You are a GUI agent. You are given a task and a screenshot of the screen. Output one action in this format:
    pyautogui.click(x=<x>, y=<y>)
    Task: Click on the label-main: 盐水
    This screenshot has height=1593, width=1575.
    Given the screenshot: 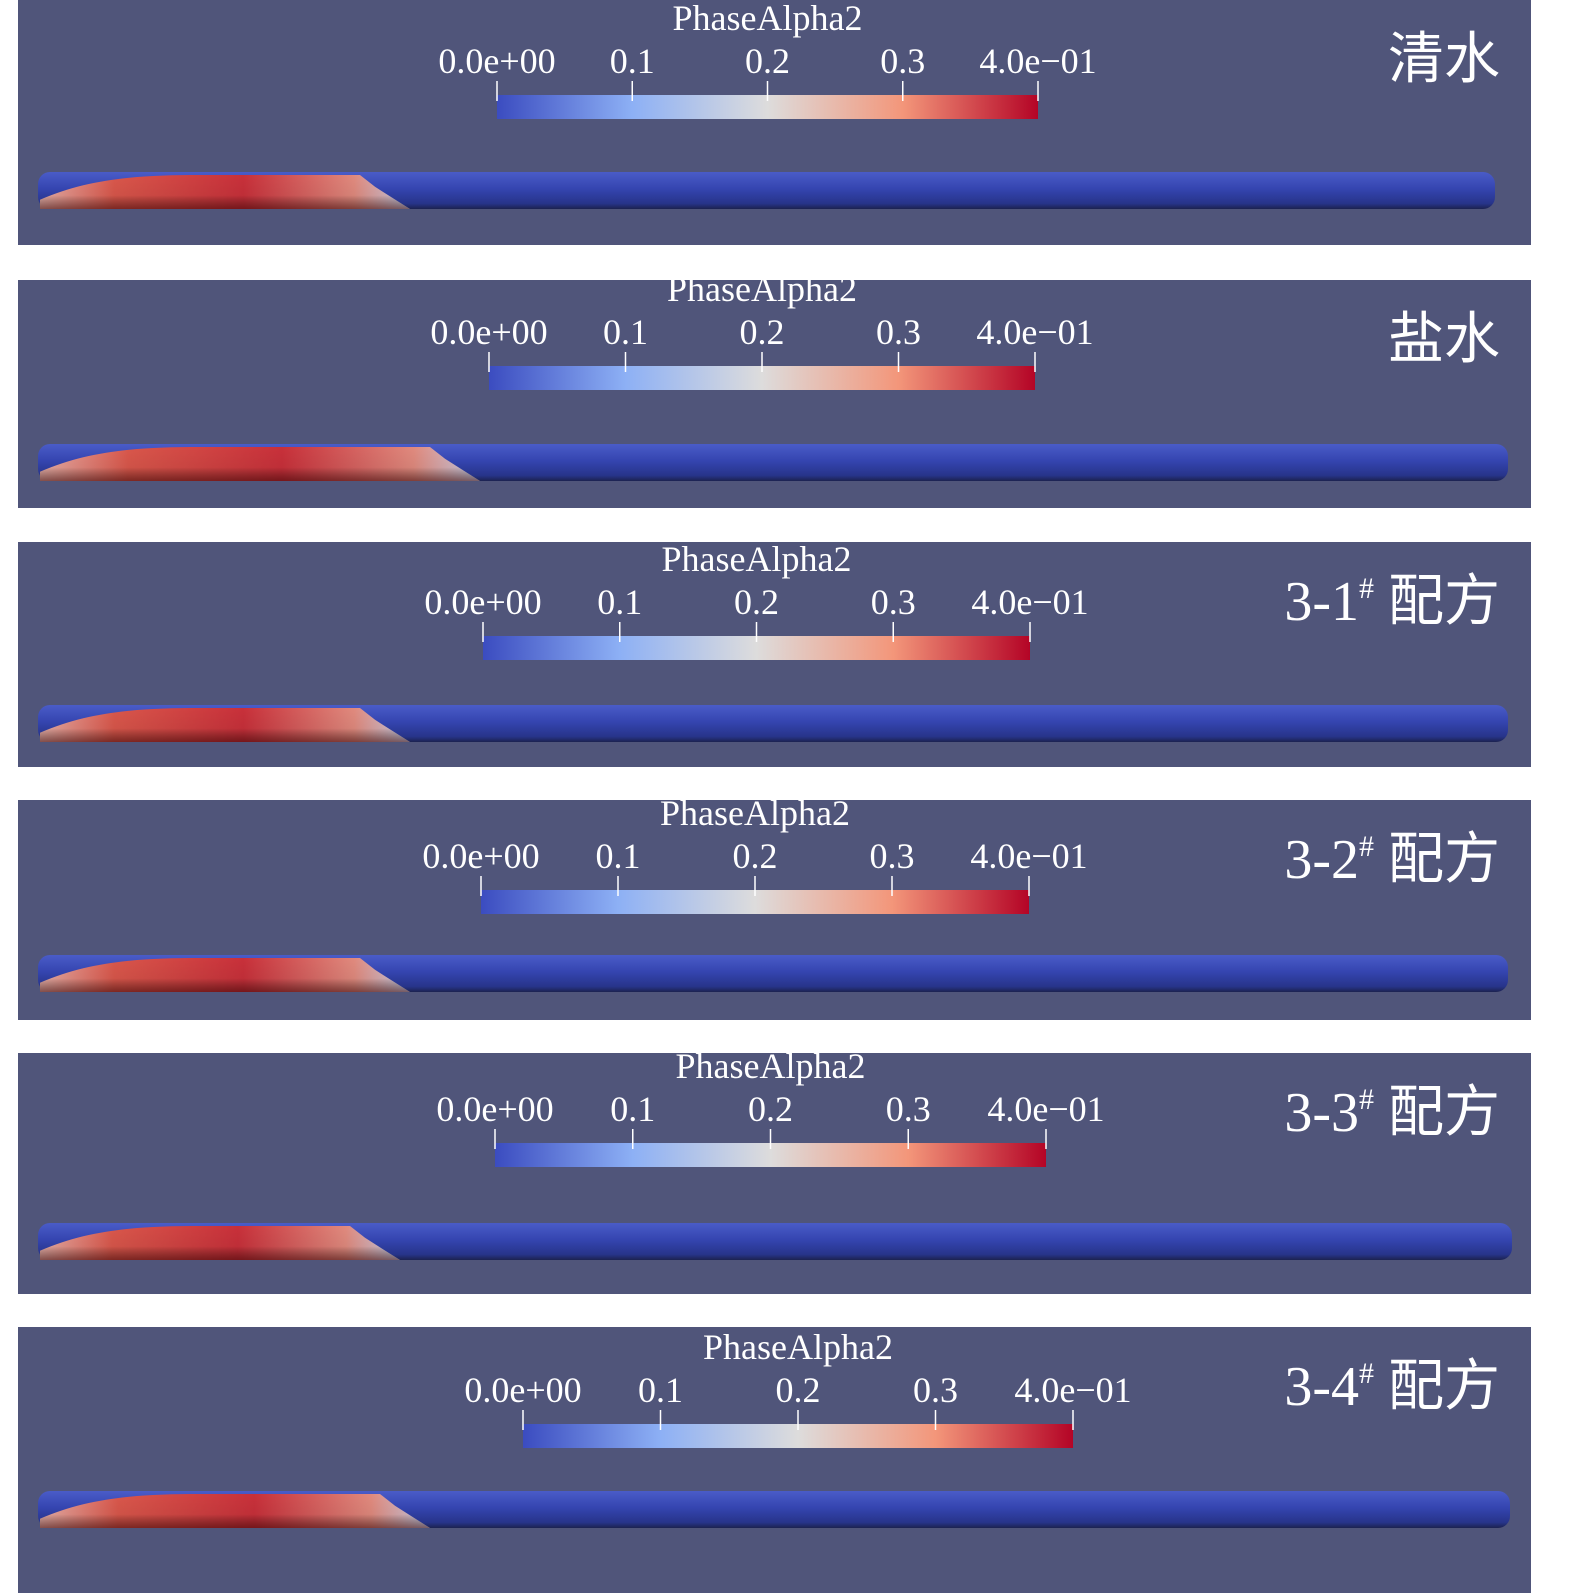 What is the action you would take?
    pyautogui.click(x=1444, y=340)
    